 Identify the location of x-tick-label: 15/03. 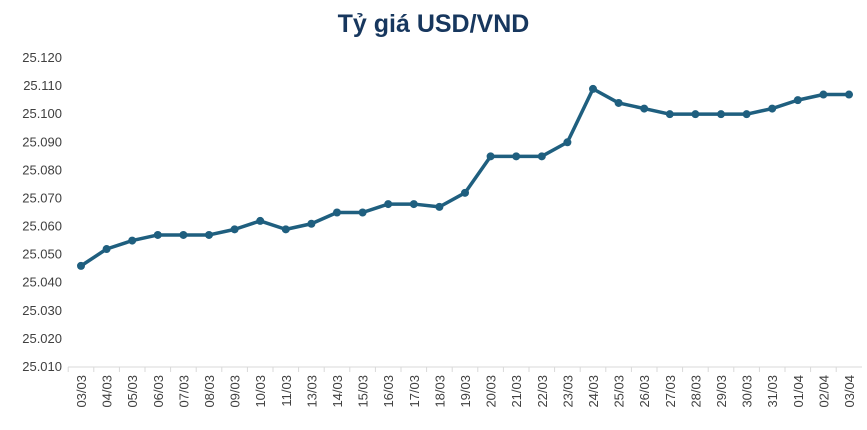
(363, 391).